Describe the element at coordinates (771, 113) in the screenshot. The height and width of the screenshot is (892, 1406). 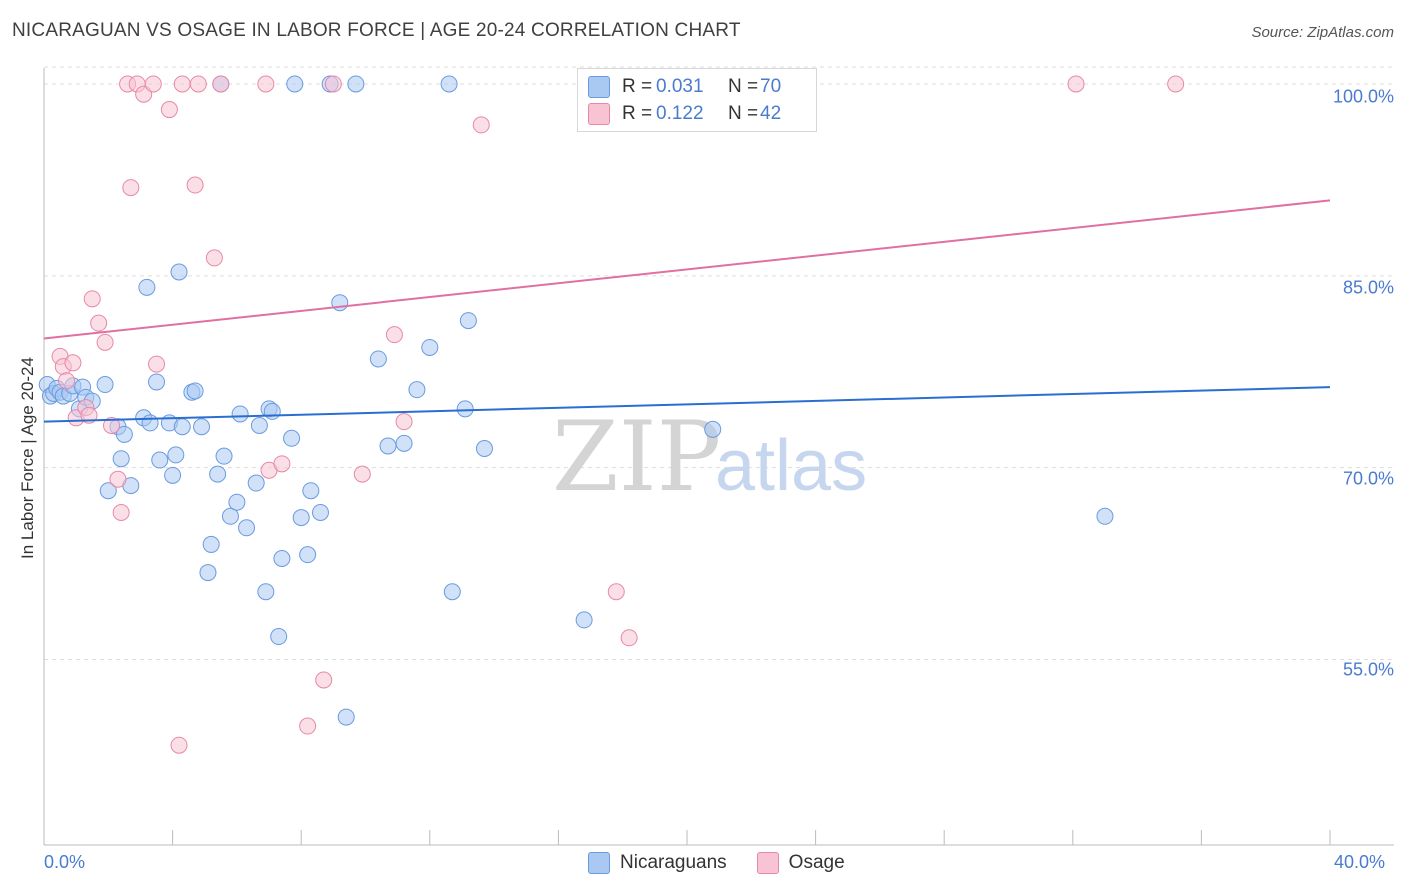
I see `n-value-osage: 42` at that location.